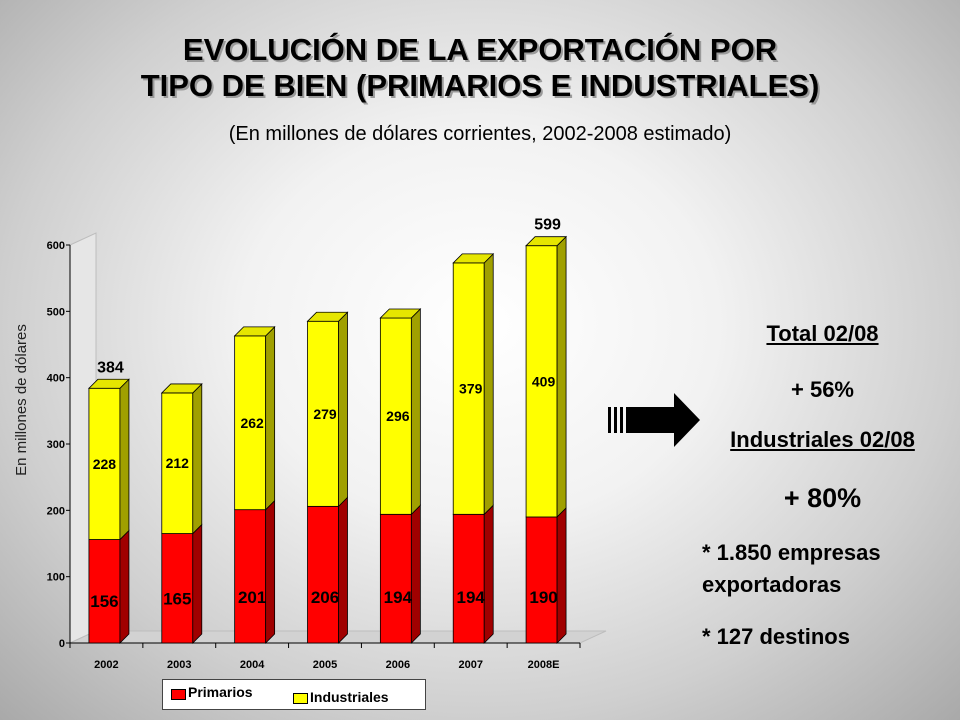 The image size is (960, 720). What do you see at coordinates (776, 636) in the screenshot?
I see `destinos-text: * 127 destinos` at bounding box center [776, 636].